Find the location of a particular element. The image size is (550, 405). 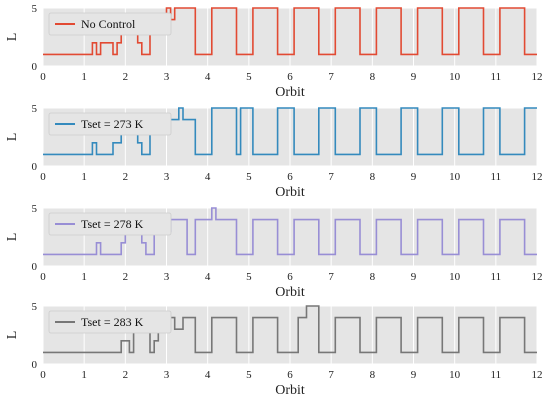

legend-label: Tset = 273 K is located at coordinates (112, 124).